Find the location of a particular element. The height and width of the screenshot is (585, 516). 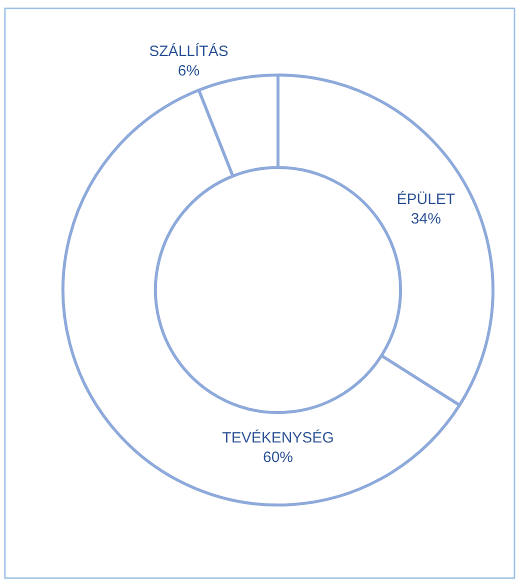

data-label: 6% is located at coordinates (189, 71).